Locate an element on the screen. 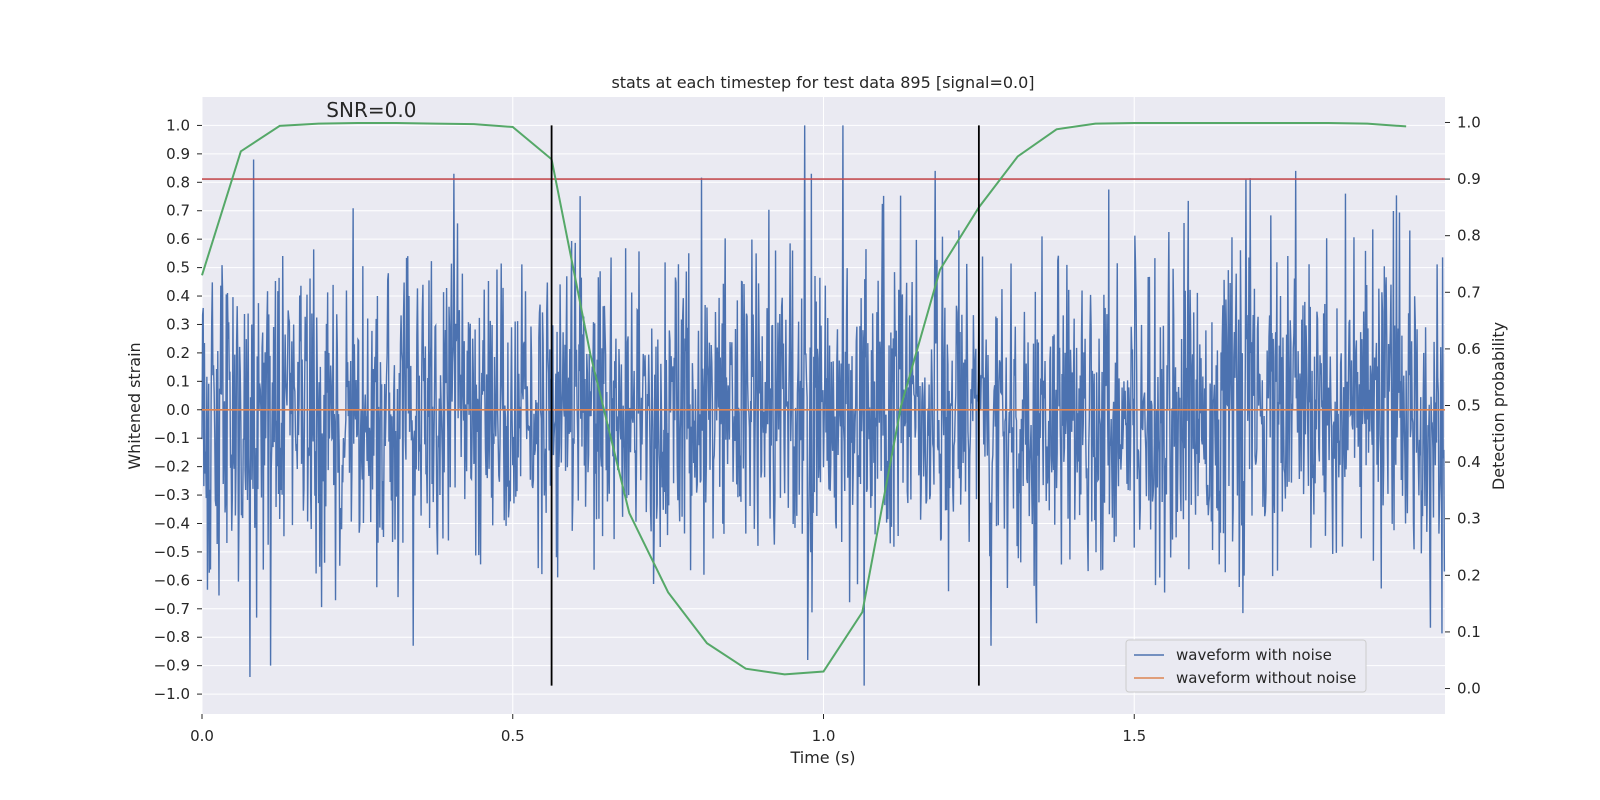 This screenshot has width=1600, height=800. y-tick-label: 0.4 is located at coordinates (178, 296).